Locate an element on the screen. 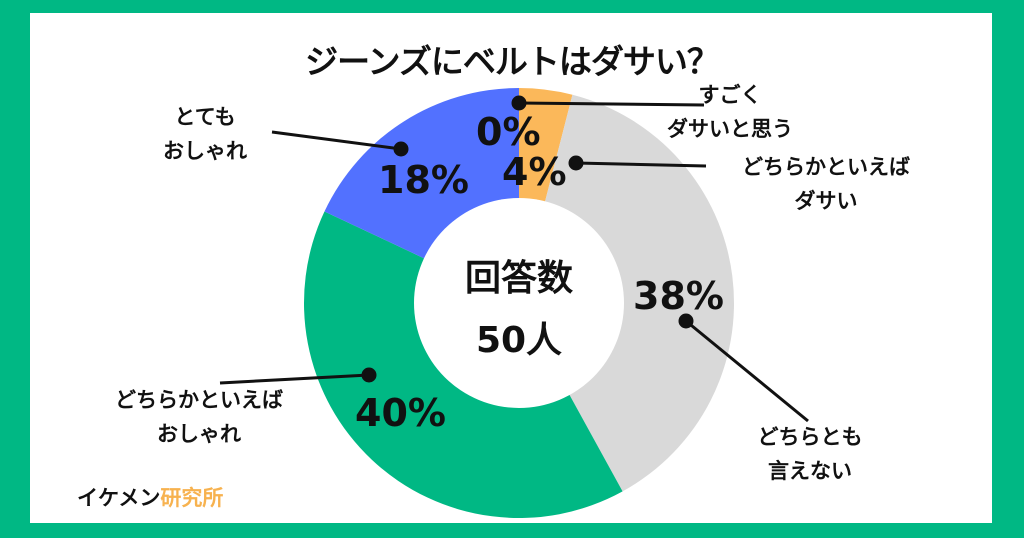 This screenshot has width=1024, height=538. leader-dot-somewhat-lame is located at coordinates (576, 163).